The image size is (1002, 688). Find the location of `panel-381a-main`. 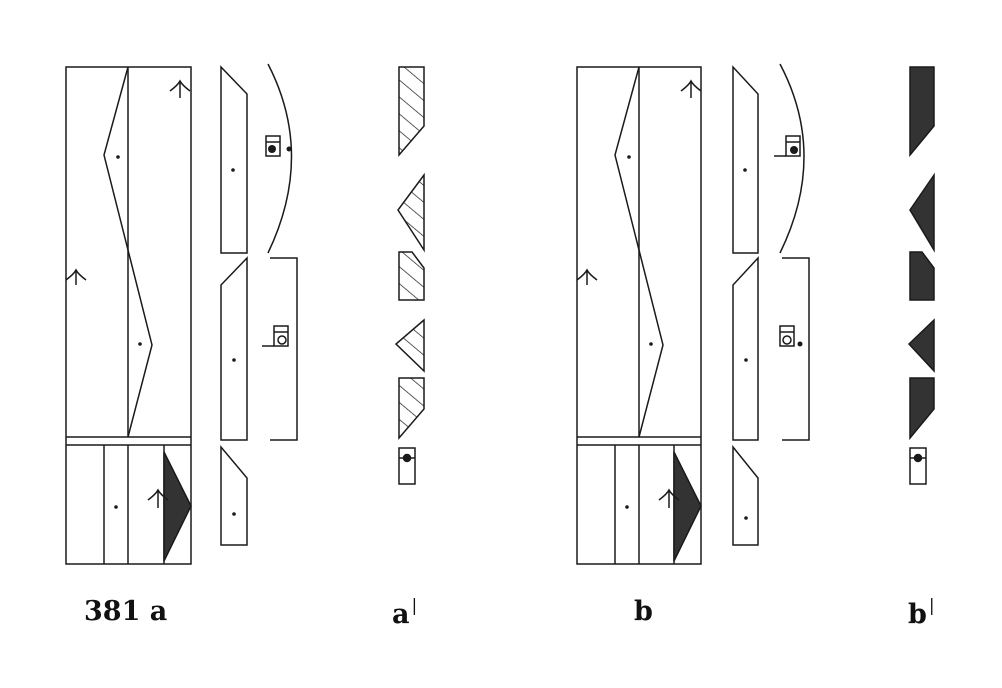

panel-381a-main is located at coordinates (128, 315).